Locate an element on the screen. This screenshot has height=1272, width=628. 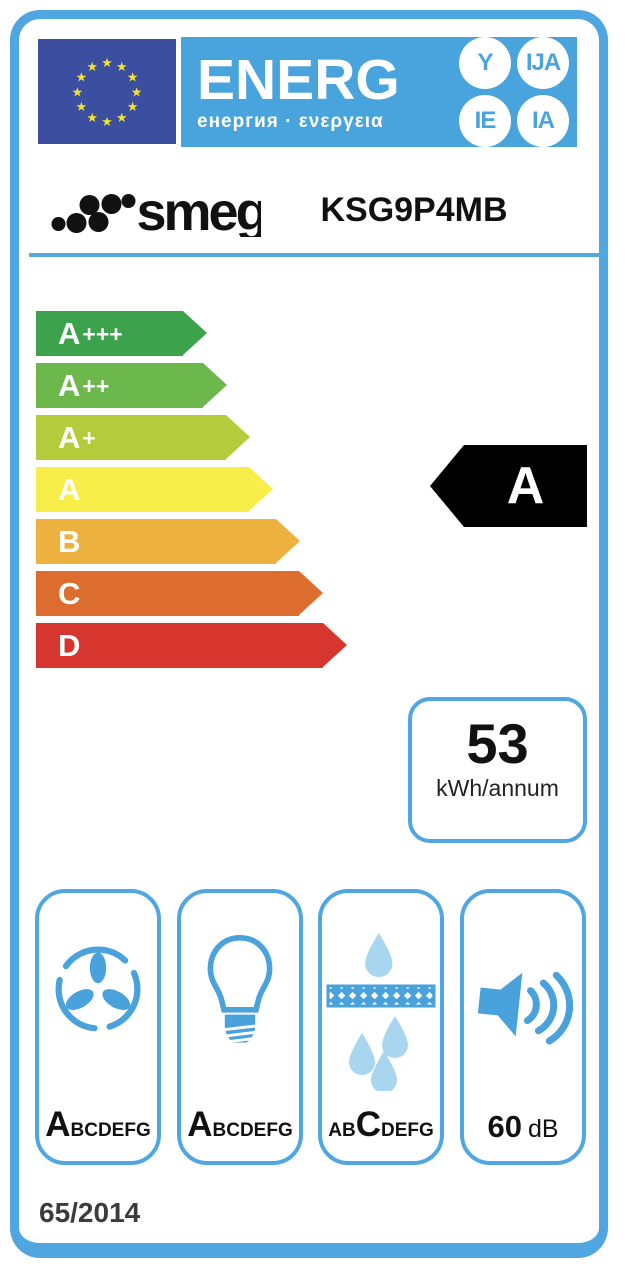
rating-scale: A +++ A ++ A + A B C D is located at coordinates (191, 489).